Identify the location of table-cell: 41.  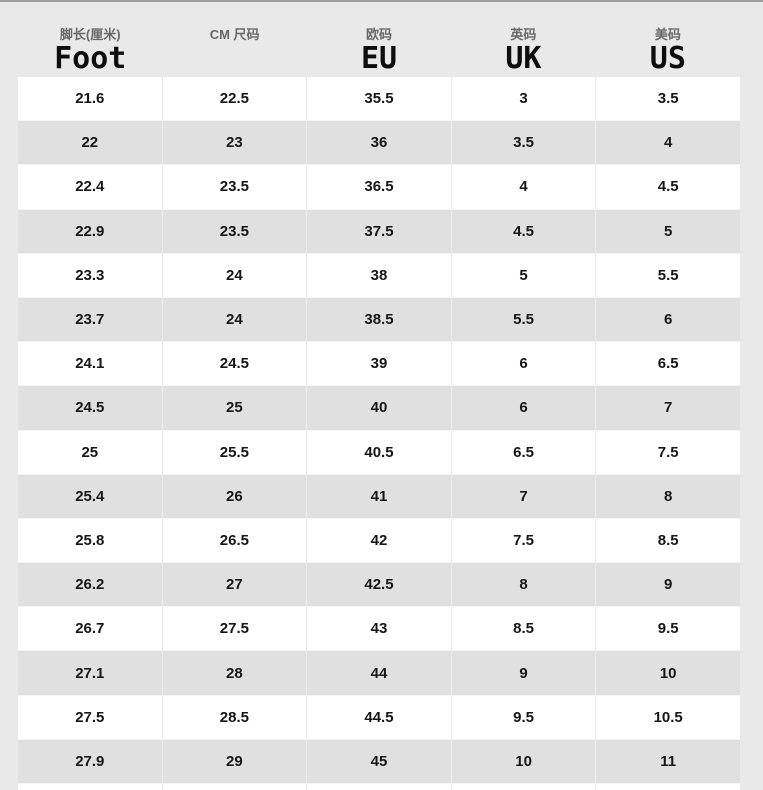
(378, 496).